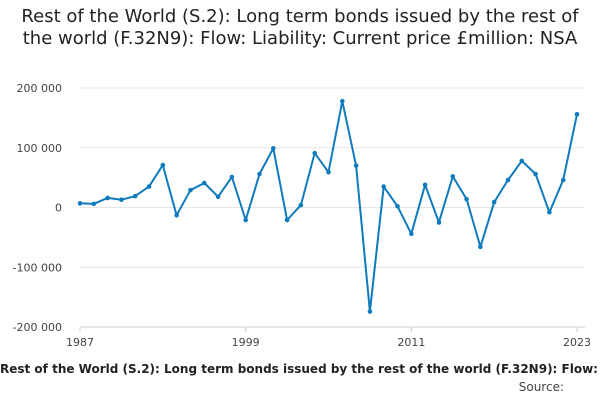 The width and height of the screenshot is (600, 400). I want to click on y-tick-label: -100 000, so click(37, 267).